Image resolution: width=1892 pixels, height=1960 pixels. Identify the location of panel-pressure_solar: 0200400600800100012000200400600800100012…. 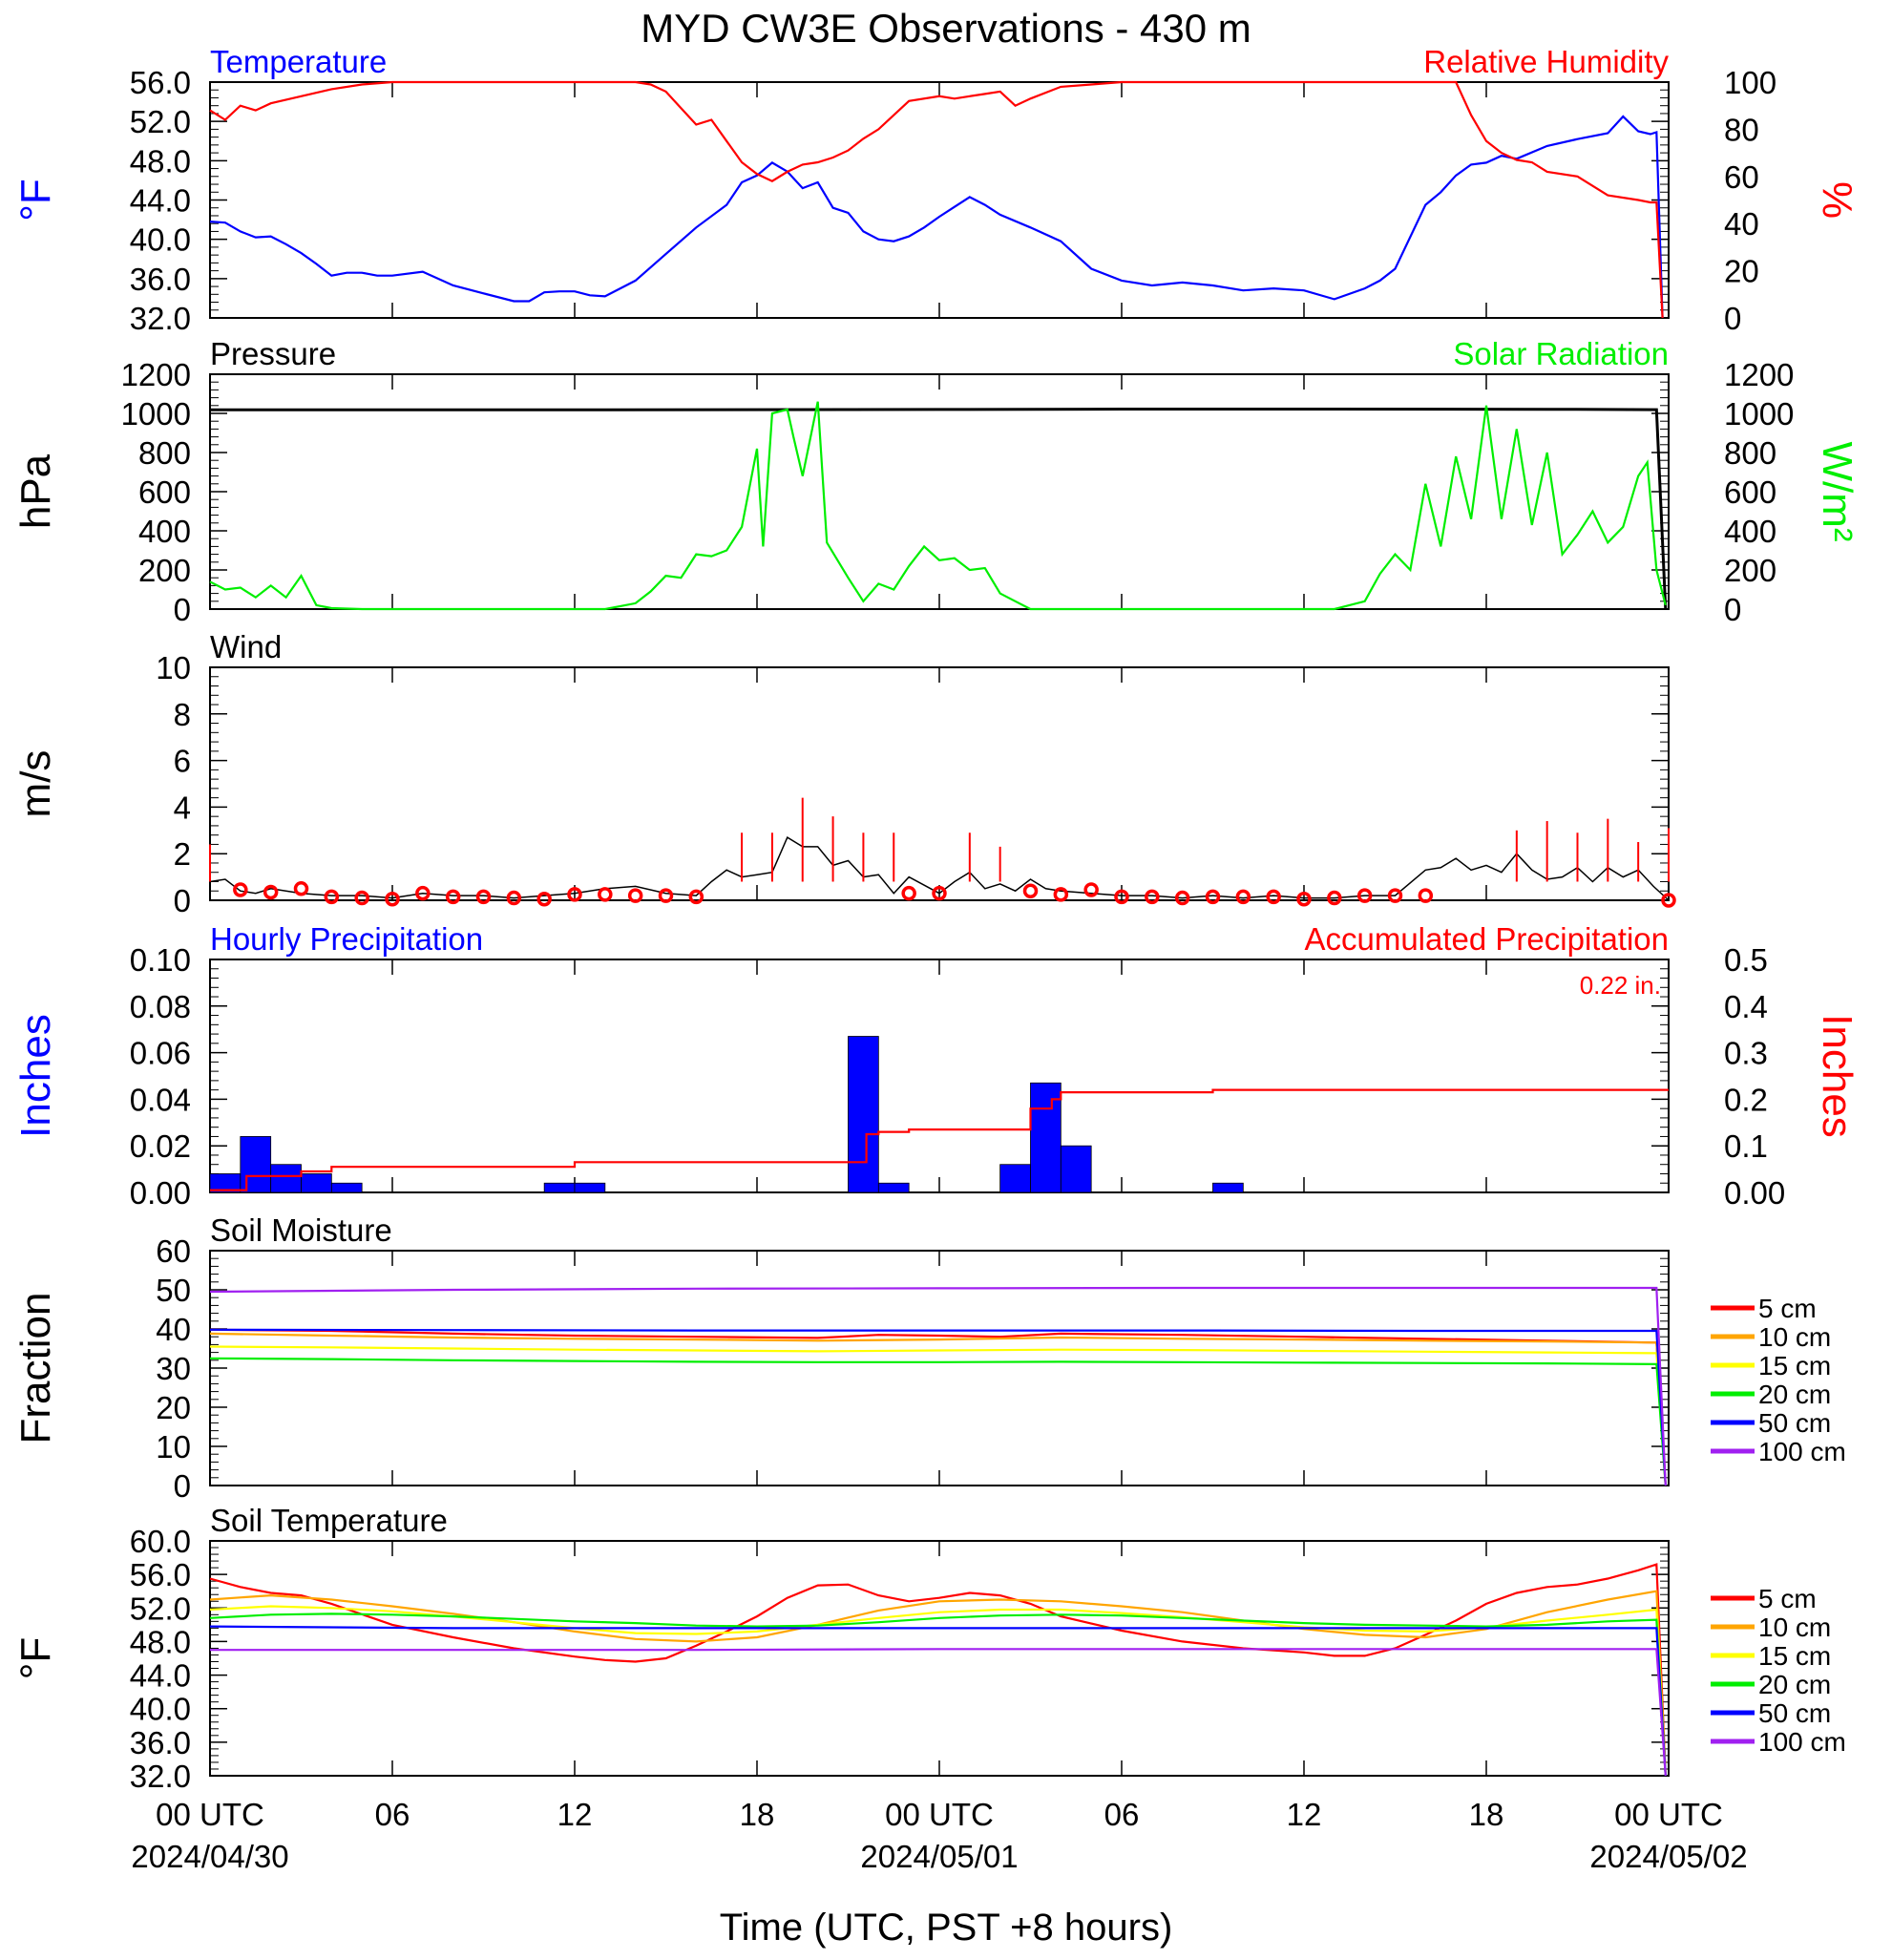
(936, 481).